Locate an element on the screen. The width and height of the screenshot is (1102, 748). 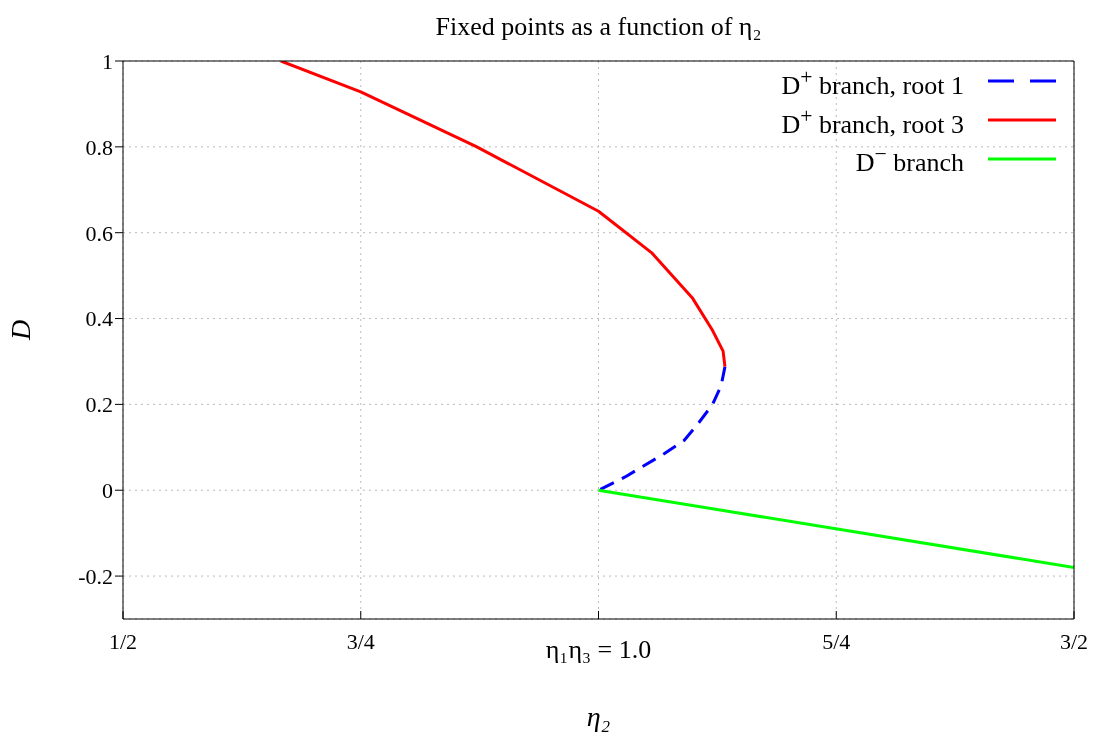
legend-label: D$^{+}$ branch, root 1 is located at coordinates (872, 82).